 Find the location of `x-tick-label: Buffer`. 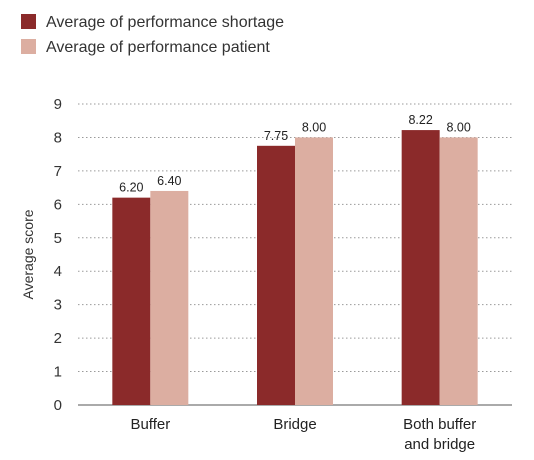

x-tick-label: Buffer is located at coordinates (150, 424).